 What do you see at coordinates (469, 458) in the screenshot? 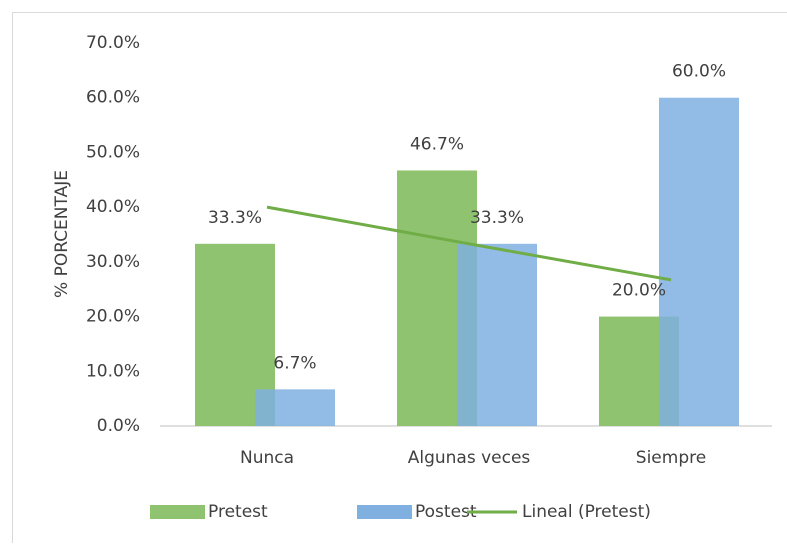
I see `x-tick-label: Algunas veces` at bounding box center [469, 458].